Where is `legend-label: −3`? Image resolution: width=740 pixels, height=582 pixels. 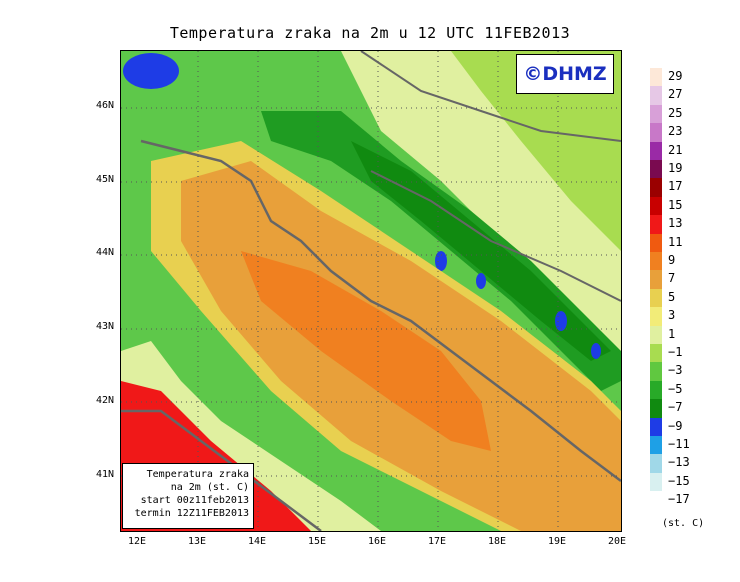 legend-label: −3 is located at coordinates (675, 370).